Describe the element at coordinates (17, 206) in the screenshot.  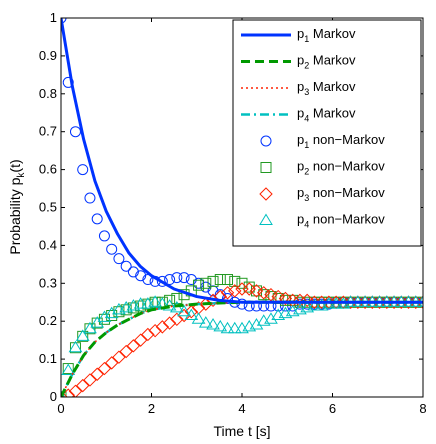
I see `y-axis-label: Probability pk(t)` at that location.